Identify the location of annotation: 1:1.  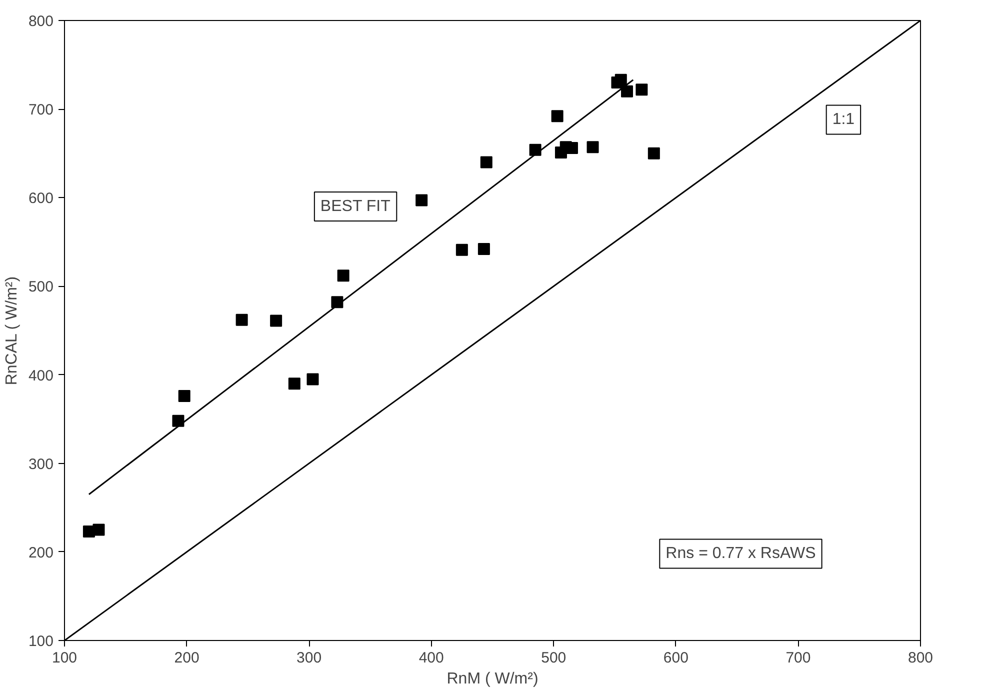
(843, 119).